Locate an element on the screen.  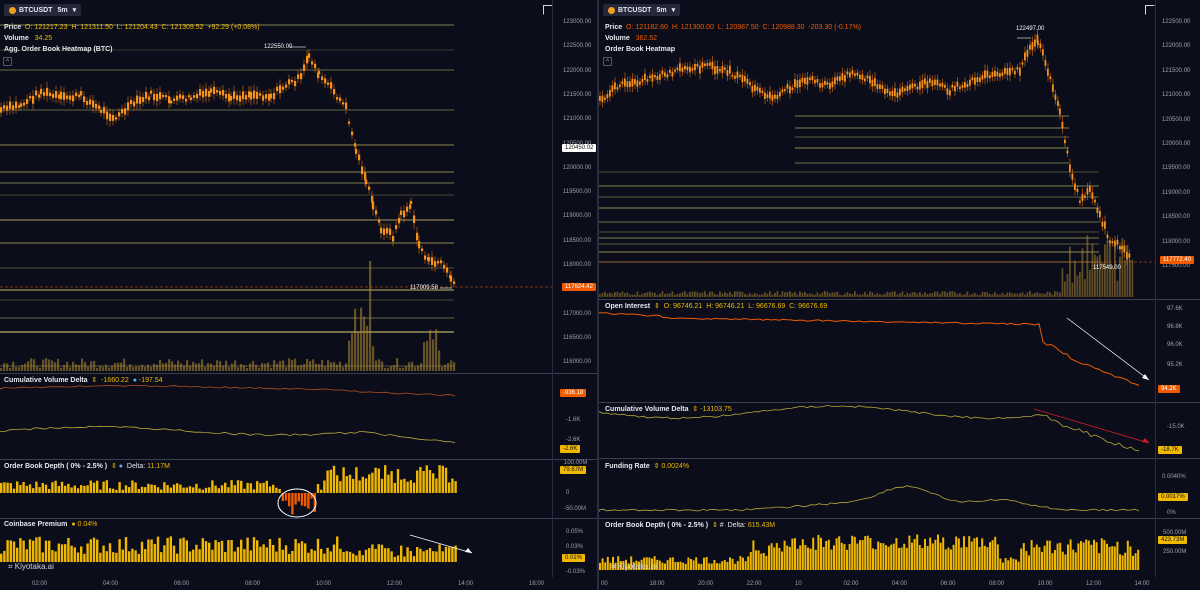
price-axis-label: 119500.00 is located at coordinates (1176, 168).